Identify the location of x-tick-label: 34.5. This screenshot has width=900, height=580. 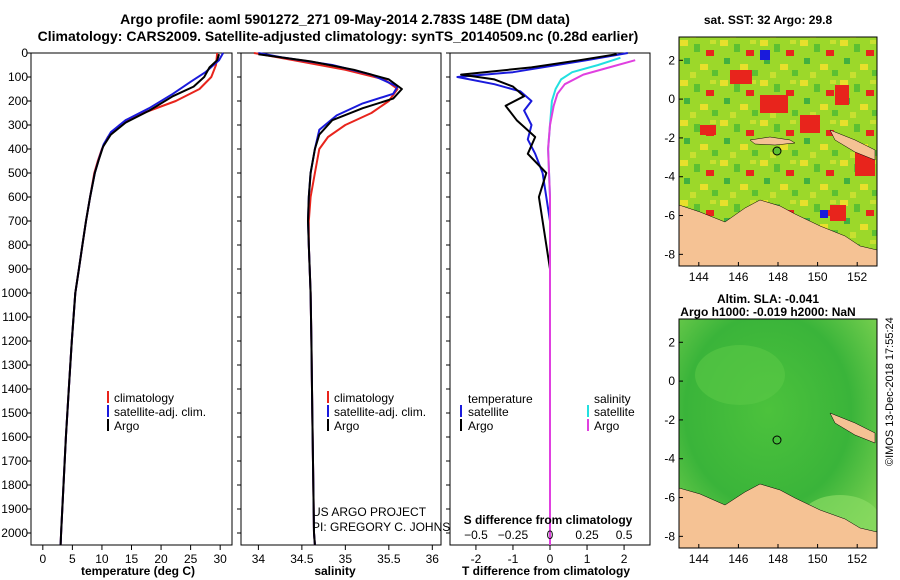
(302, 559).